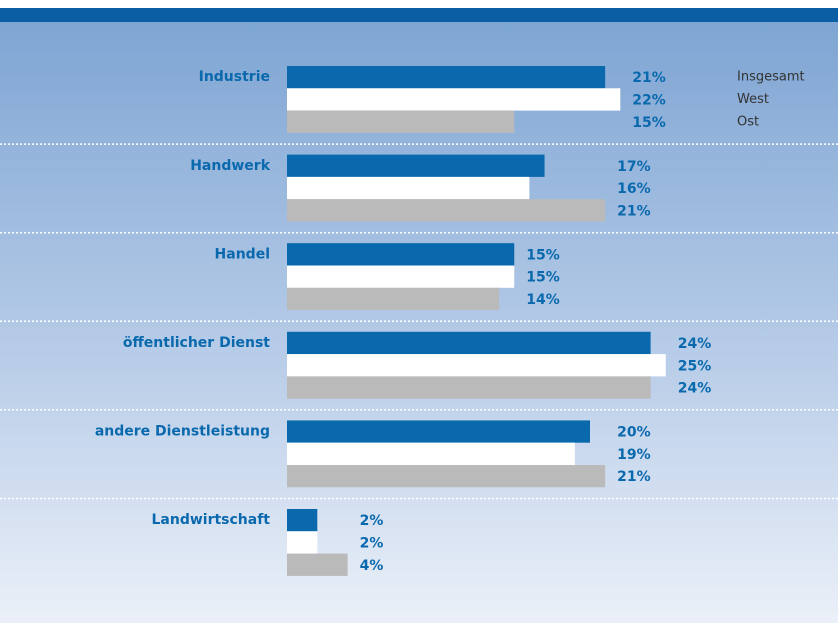 This screenshot has width=838, height=623. What do you see at coordinates (649, 100) in the screenshot?
I see `value-label: 22%` at bounding box center [649, 100].